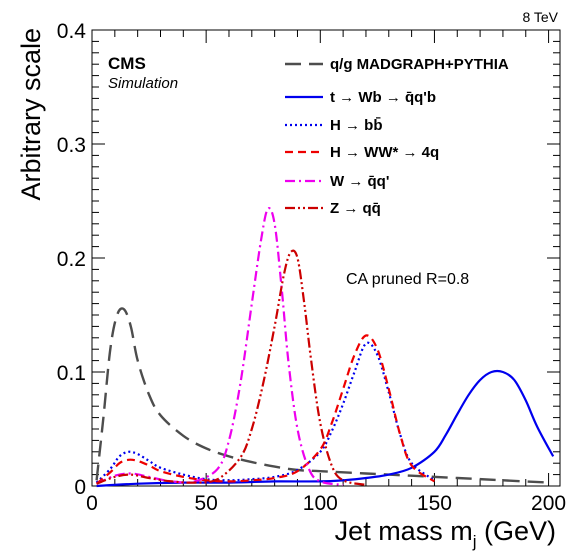 This screenshot has height=559, width=573. Describe the element at coordinates (356, 125) in the screenshot. I see `legend-label-2: H → bb̄` at that location.